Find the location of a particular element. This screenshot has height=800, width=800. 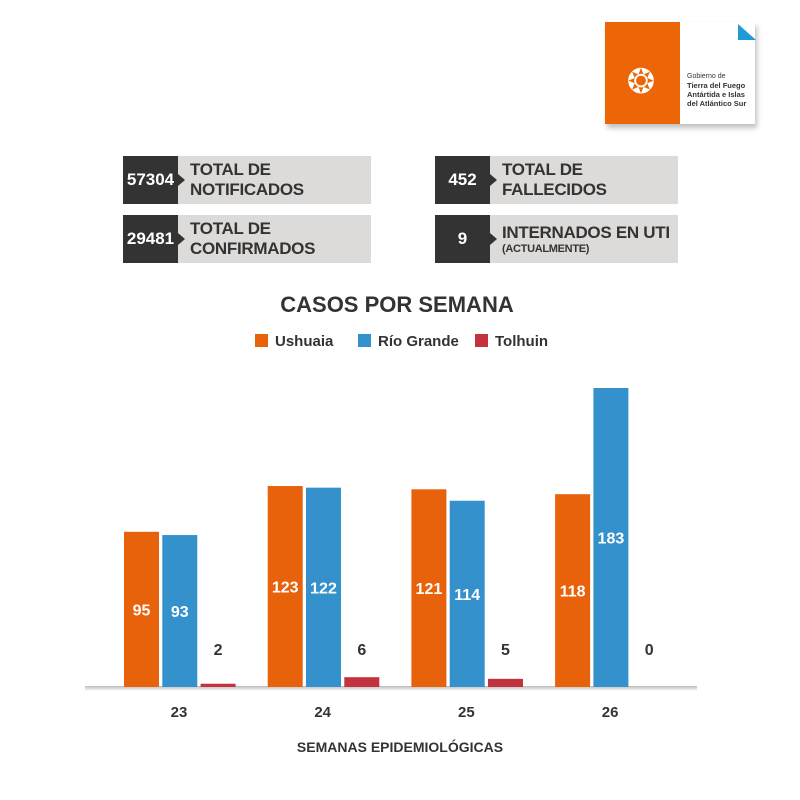

stat-fallecidos: 452 TOTAL DE FALLECIDOS is located at coordinates (556, 180).